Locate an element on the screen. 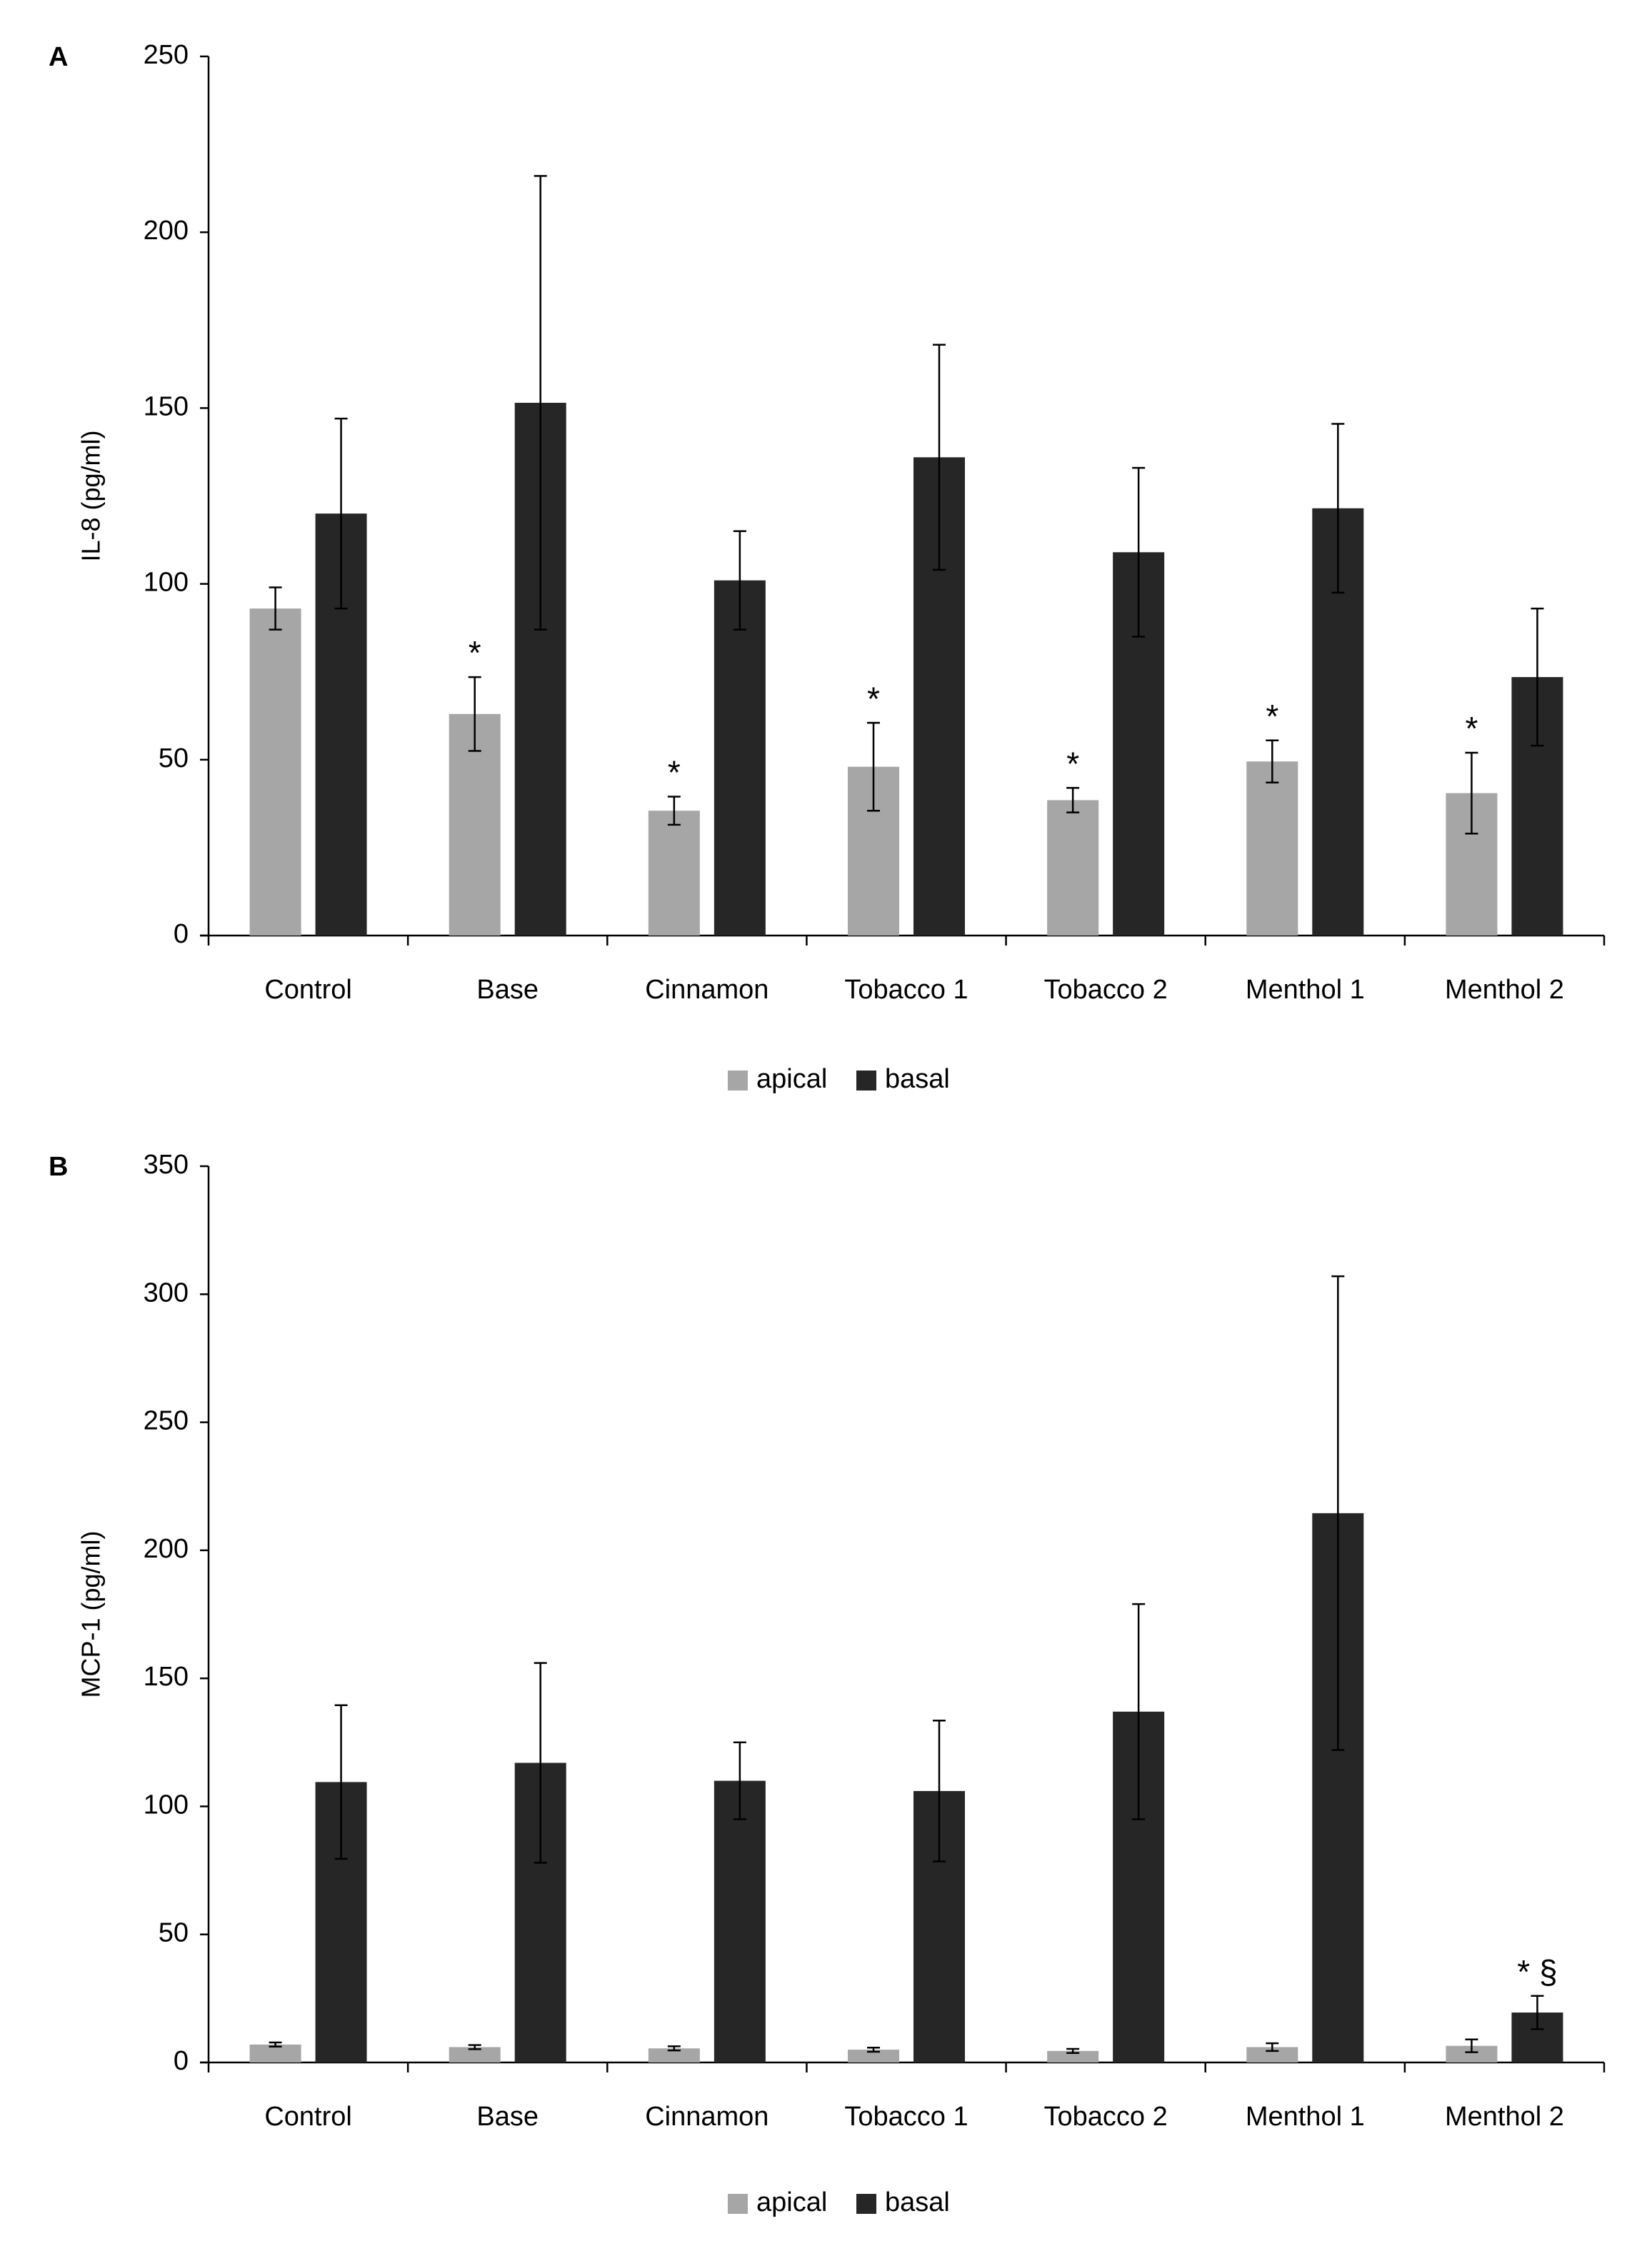  y-tick-label: 350 is located at coordinates (166, 1165).